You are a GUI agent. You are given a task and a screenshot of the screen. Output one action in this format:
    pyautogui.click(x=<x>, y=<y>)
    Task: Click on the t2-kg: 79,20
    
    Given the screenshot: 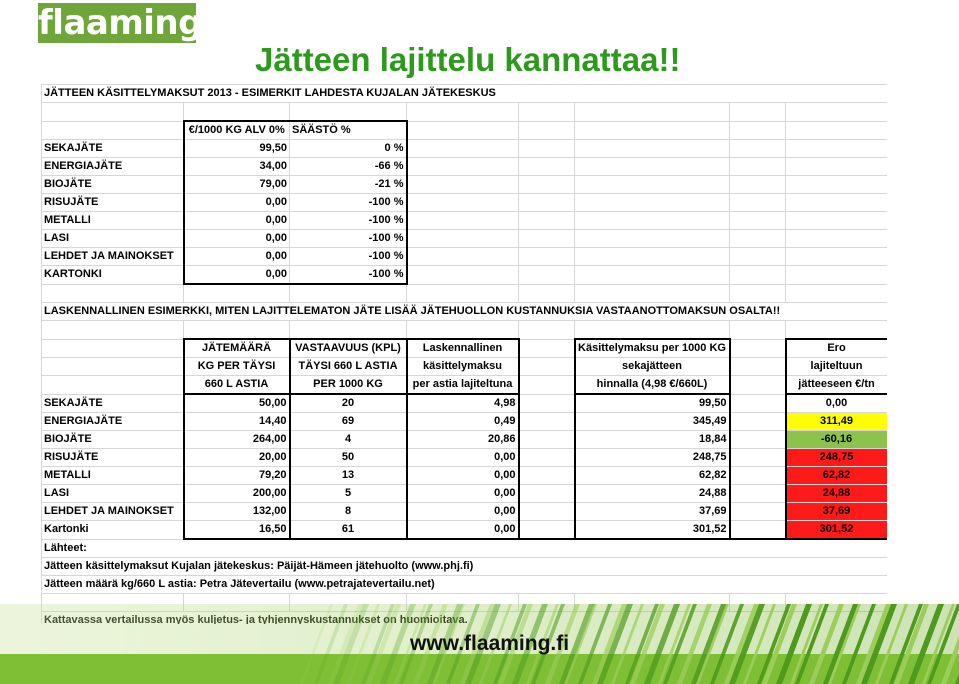 What is the action you would take?
    pyautogui.click(x=236, y=475)
    